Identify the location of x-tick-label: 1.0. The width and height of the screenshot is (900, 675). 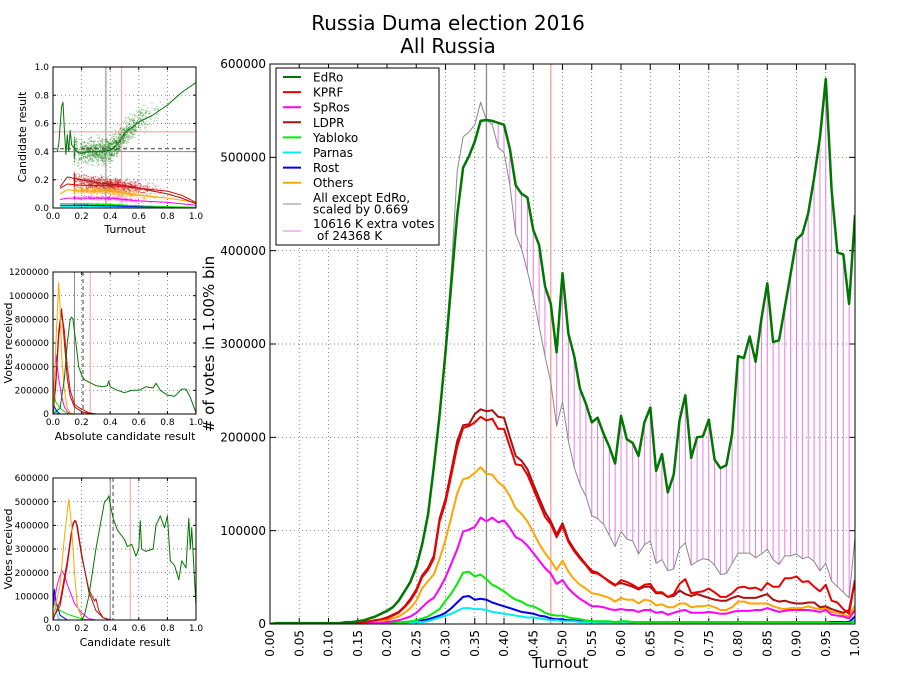
(196, 423).